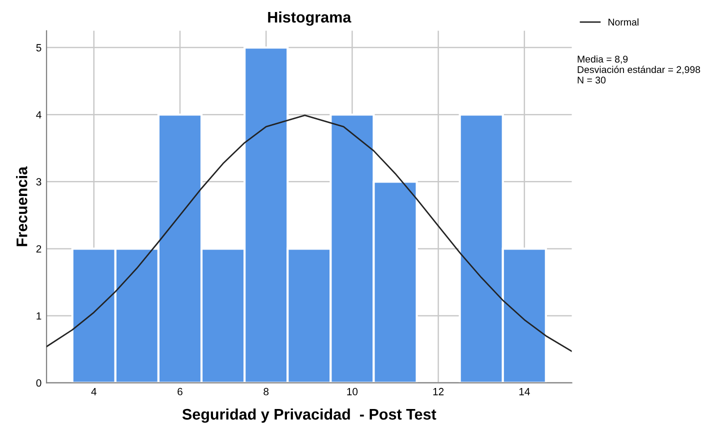  I want to click on y-tick-label: 1, so click(39, 316).